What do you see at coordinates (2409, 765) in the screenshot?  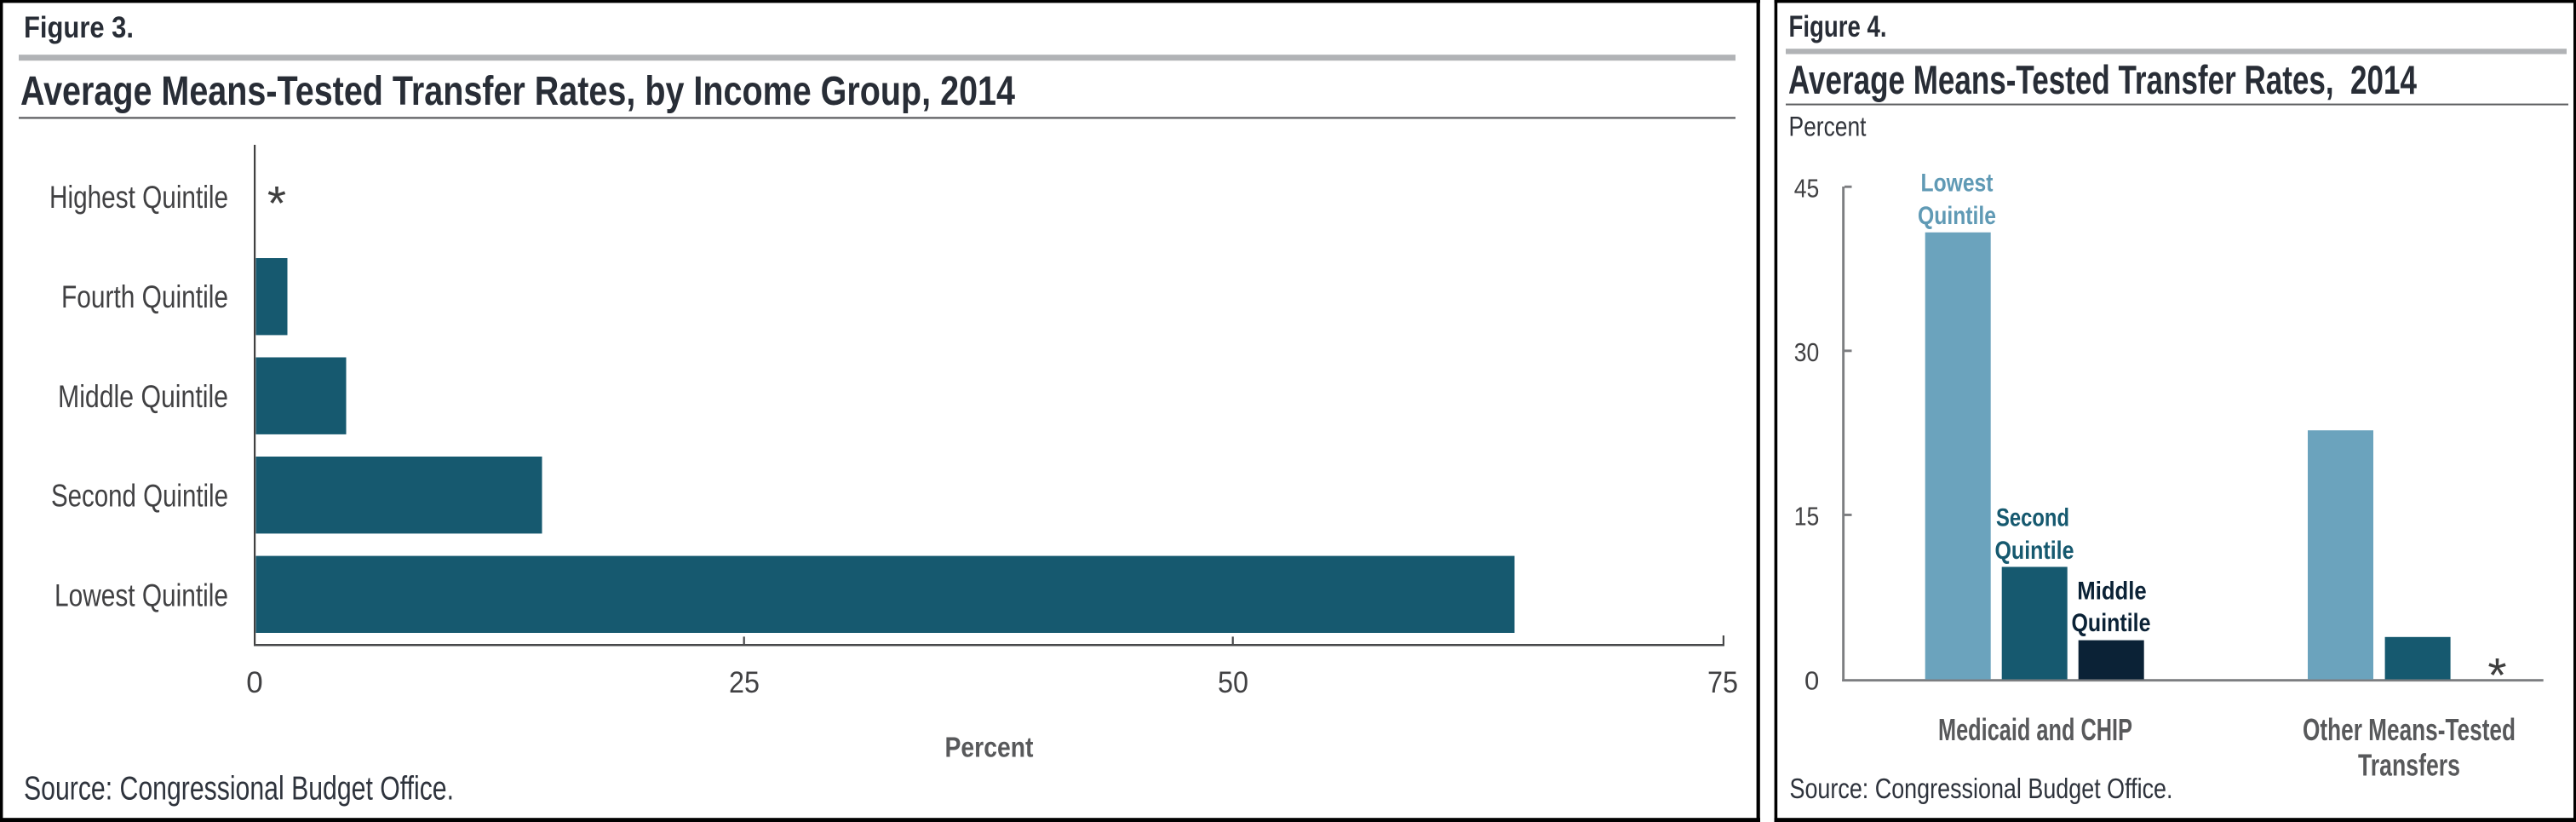 I see `svg-text: Transfers` at bounding box center [2409, 765].